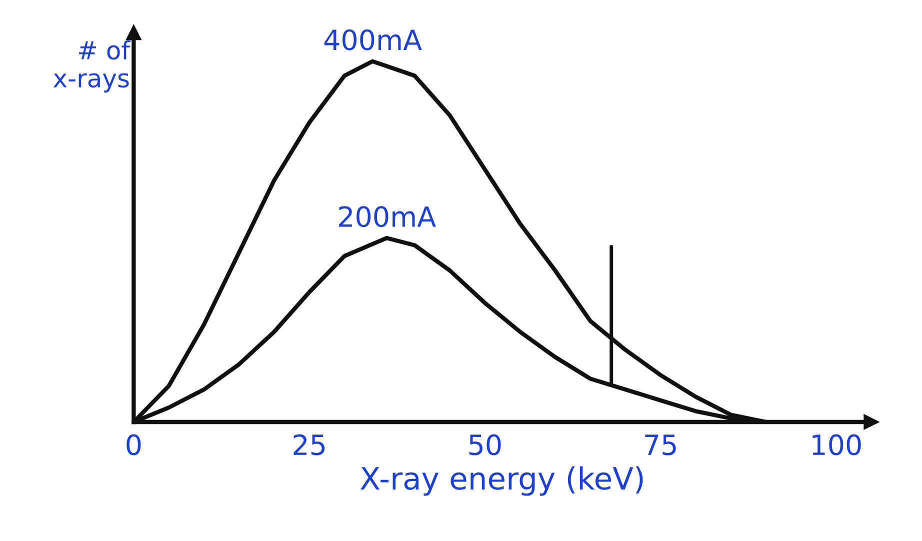 This screenshot has width=922, height=541. Describe the element at coordinates (660, 445) in the screenshot. I see `x-tick-label: 75` at that location.